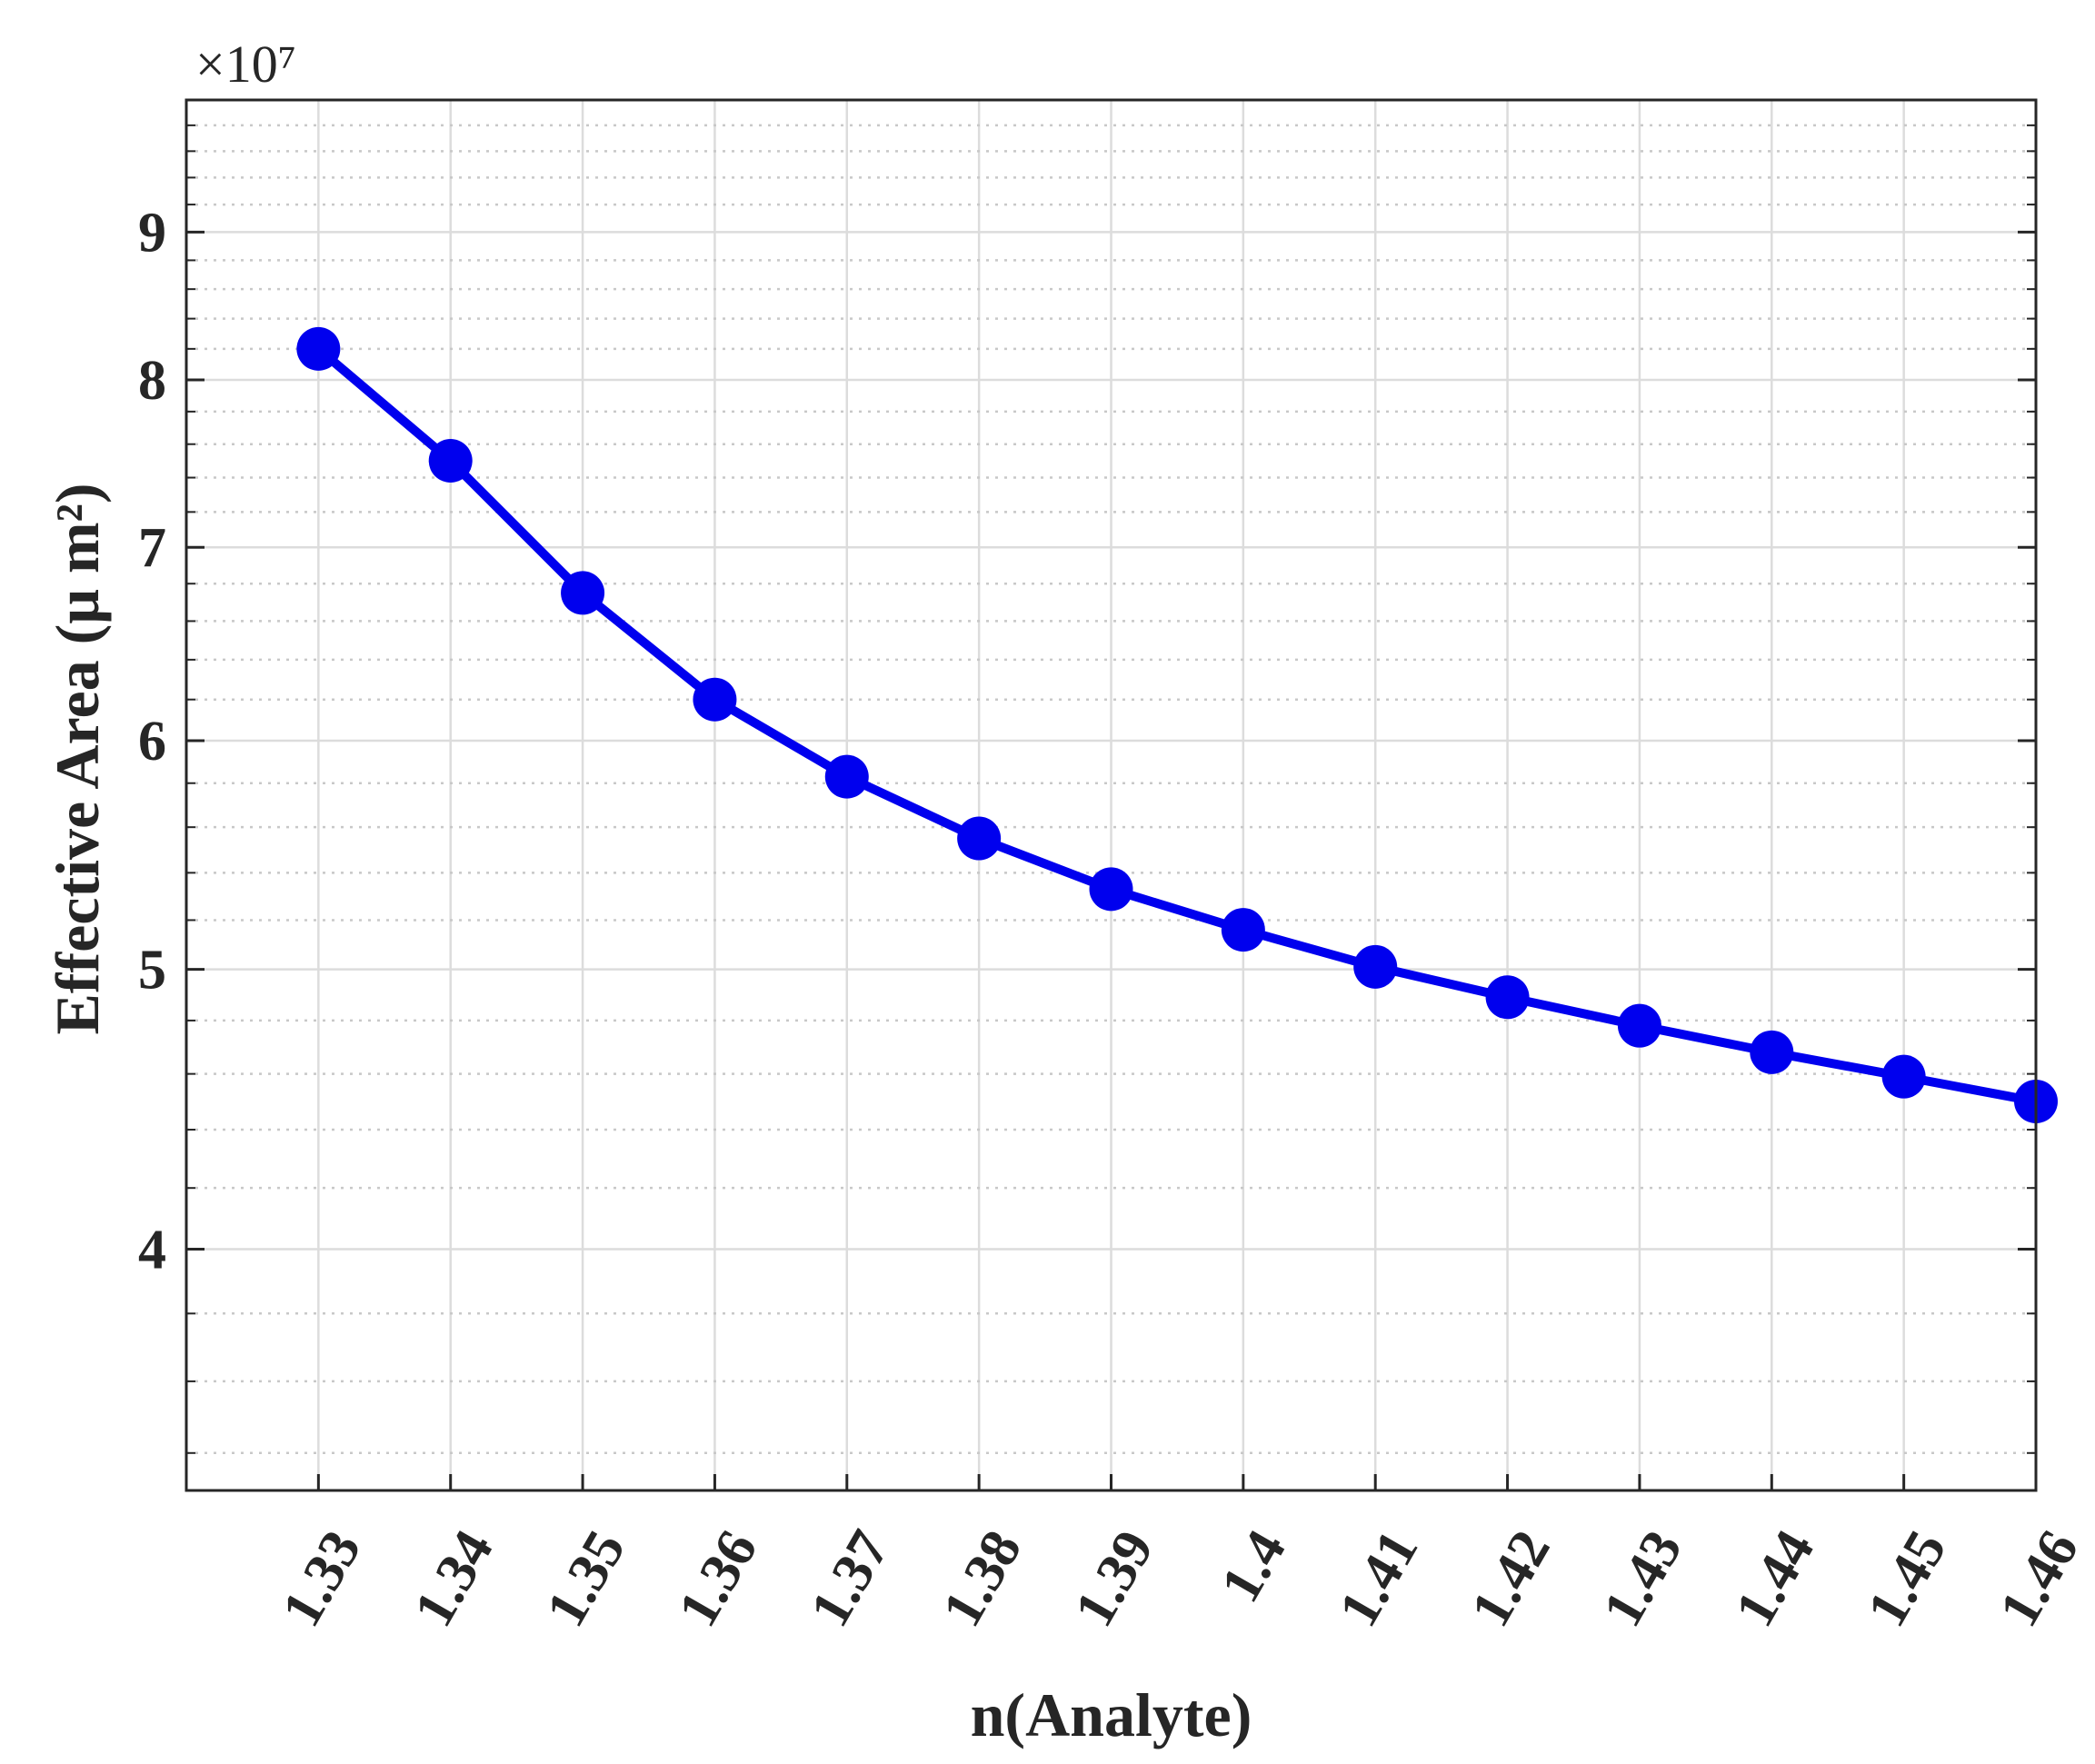 The image size is (2095, 1764). What do you see at coordinates (1111, 1715) in the screenshot?
I see `x-axis-title: n(Analyte)` at bounding box center [1111, 1715].